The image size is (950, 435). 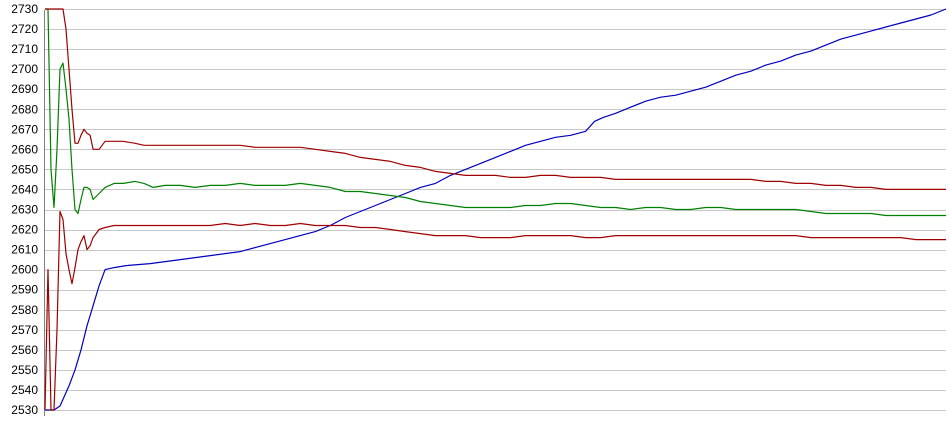 What do you see at coordinates (24, 350) in the screenshot?
I see `y-tick-label: 2560` at bounding box center [24, 350].